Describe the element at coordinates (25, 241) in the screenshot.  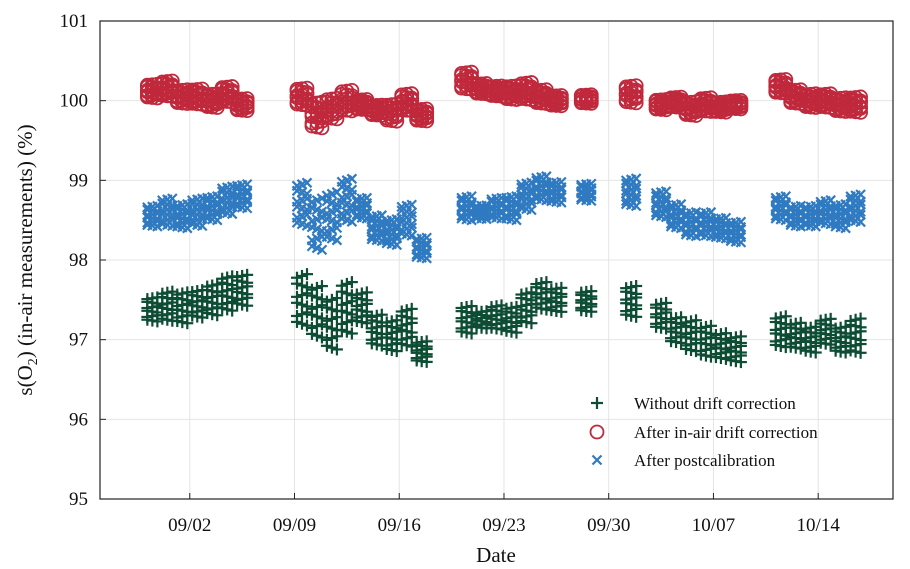
I see `y-axis-label-tail: ) (in-air measurements) (%)` at that location.